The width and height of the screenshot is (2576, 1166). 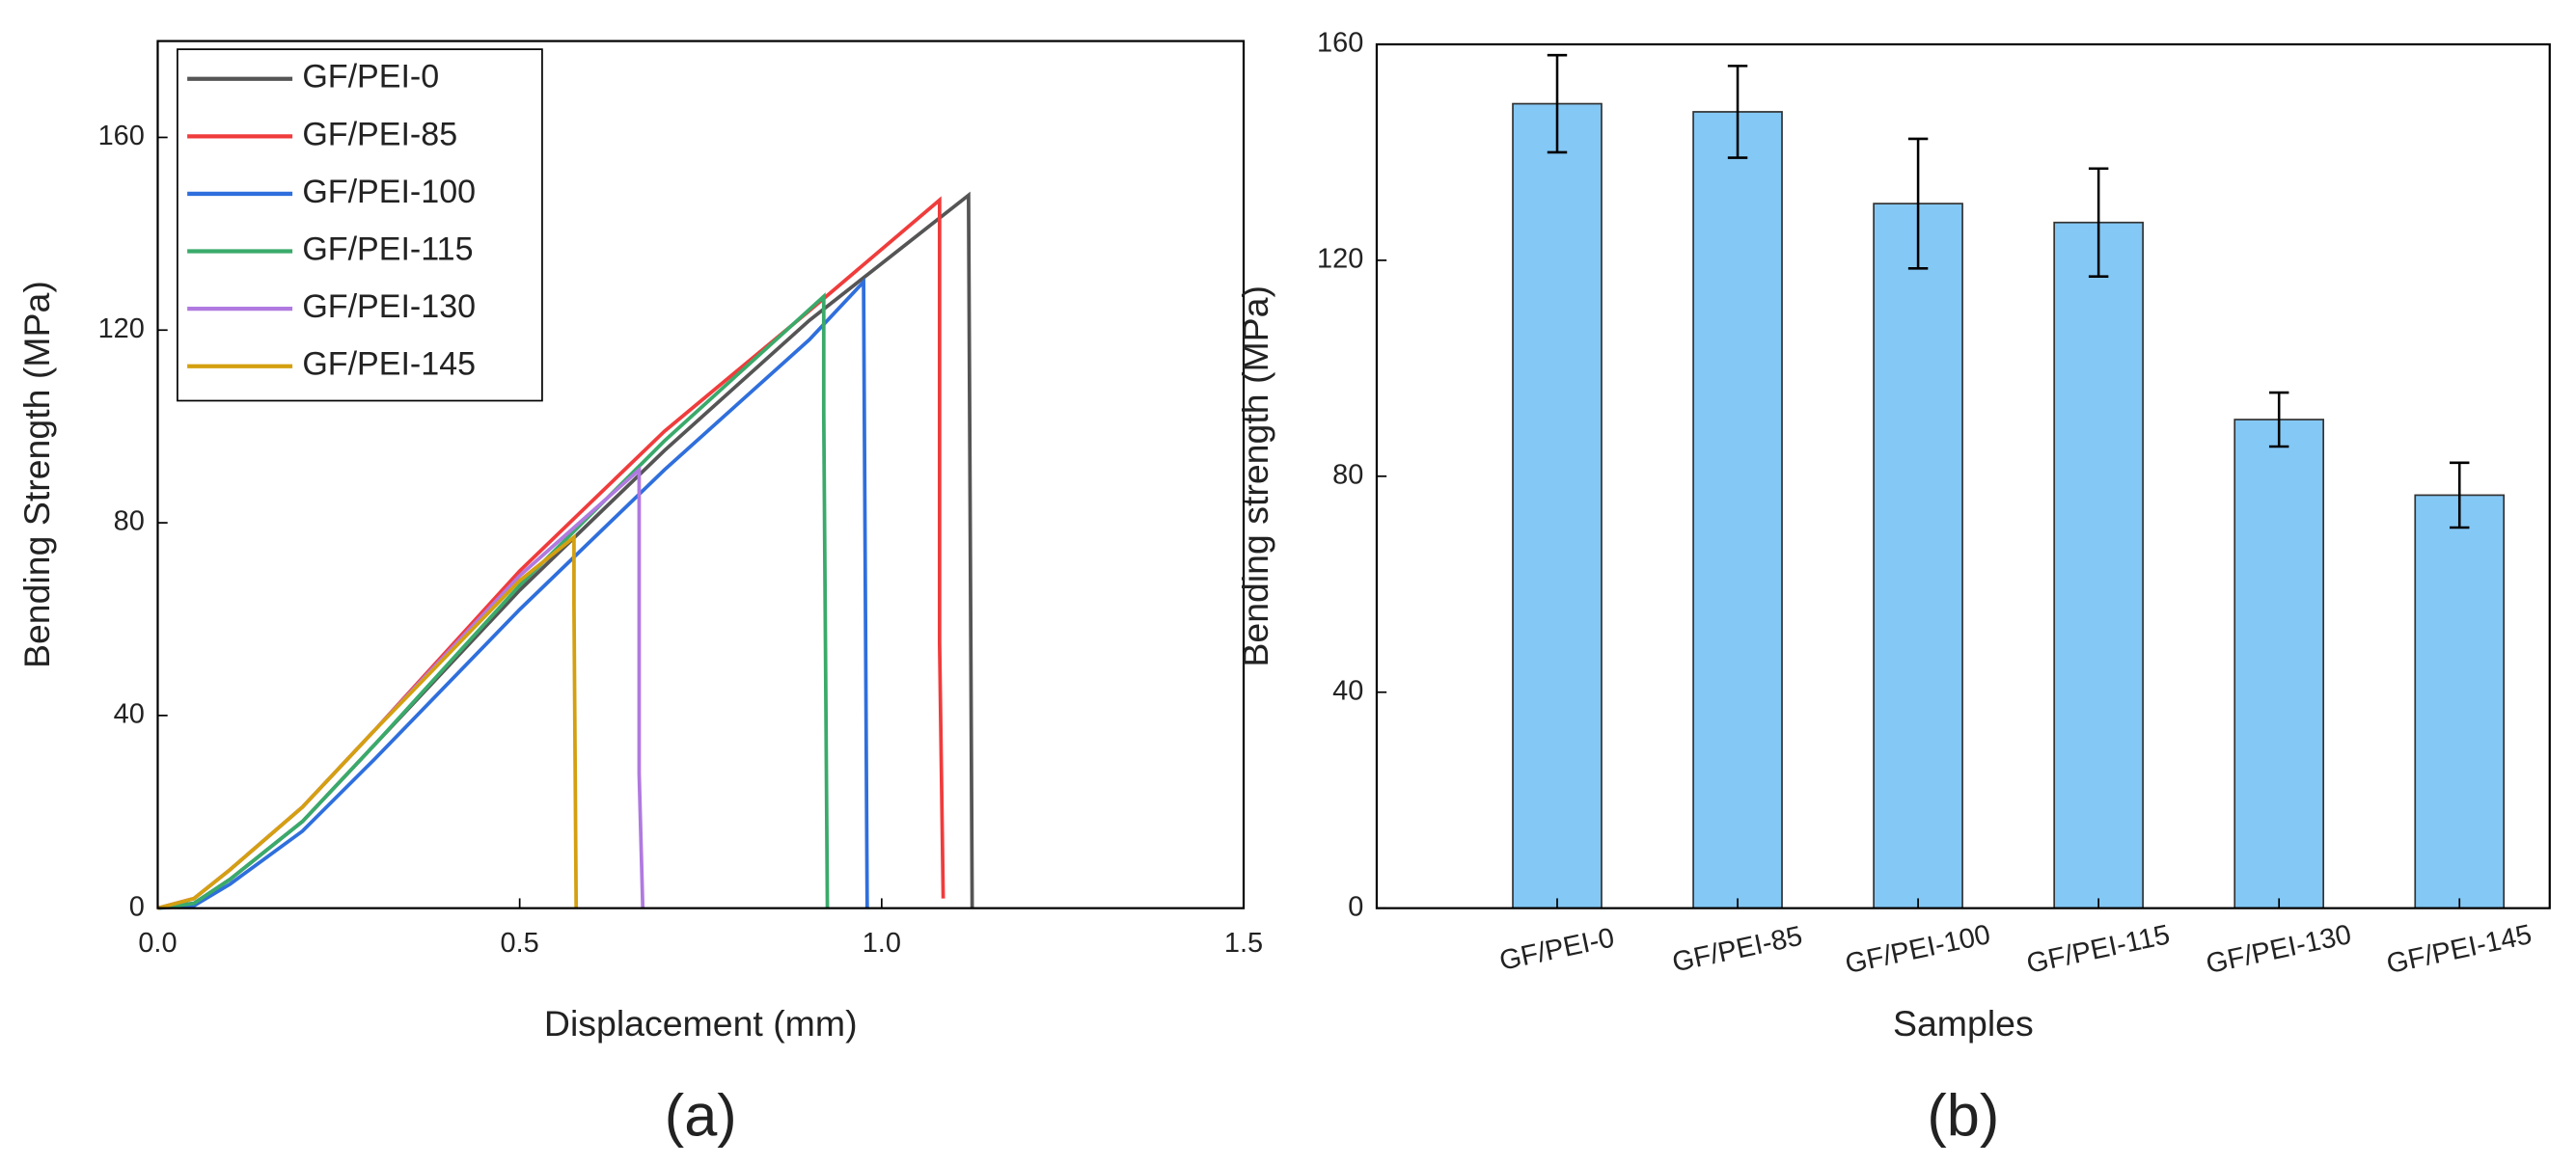 What do you see at coordinates (389, 306) in the screenshot?
I see `legend-label: GF/PEI-130` at bounding box center [389, 306].